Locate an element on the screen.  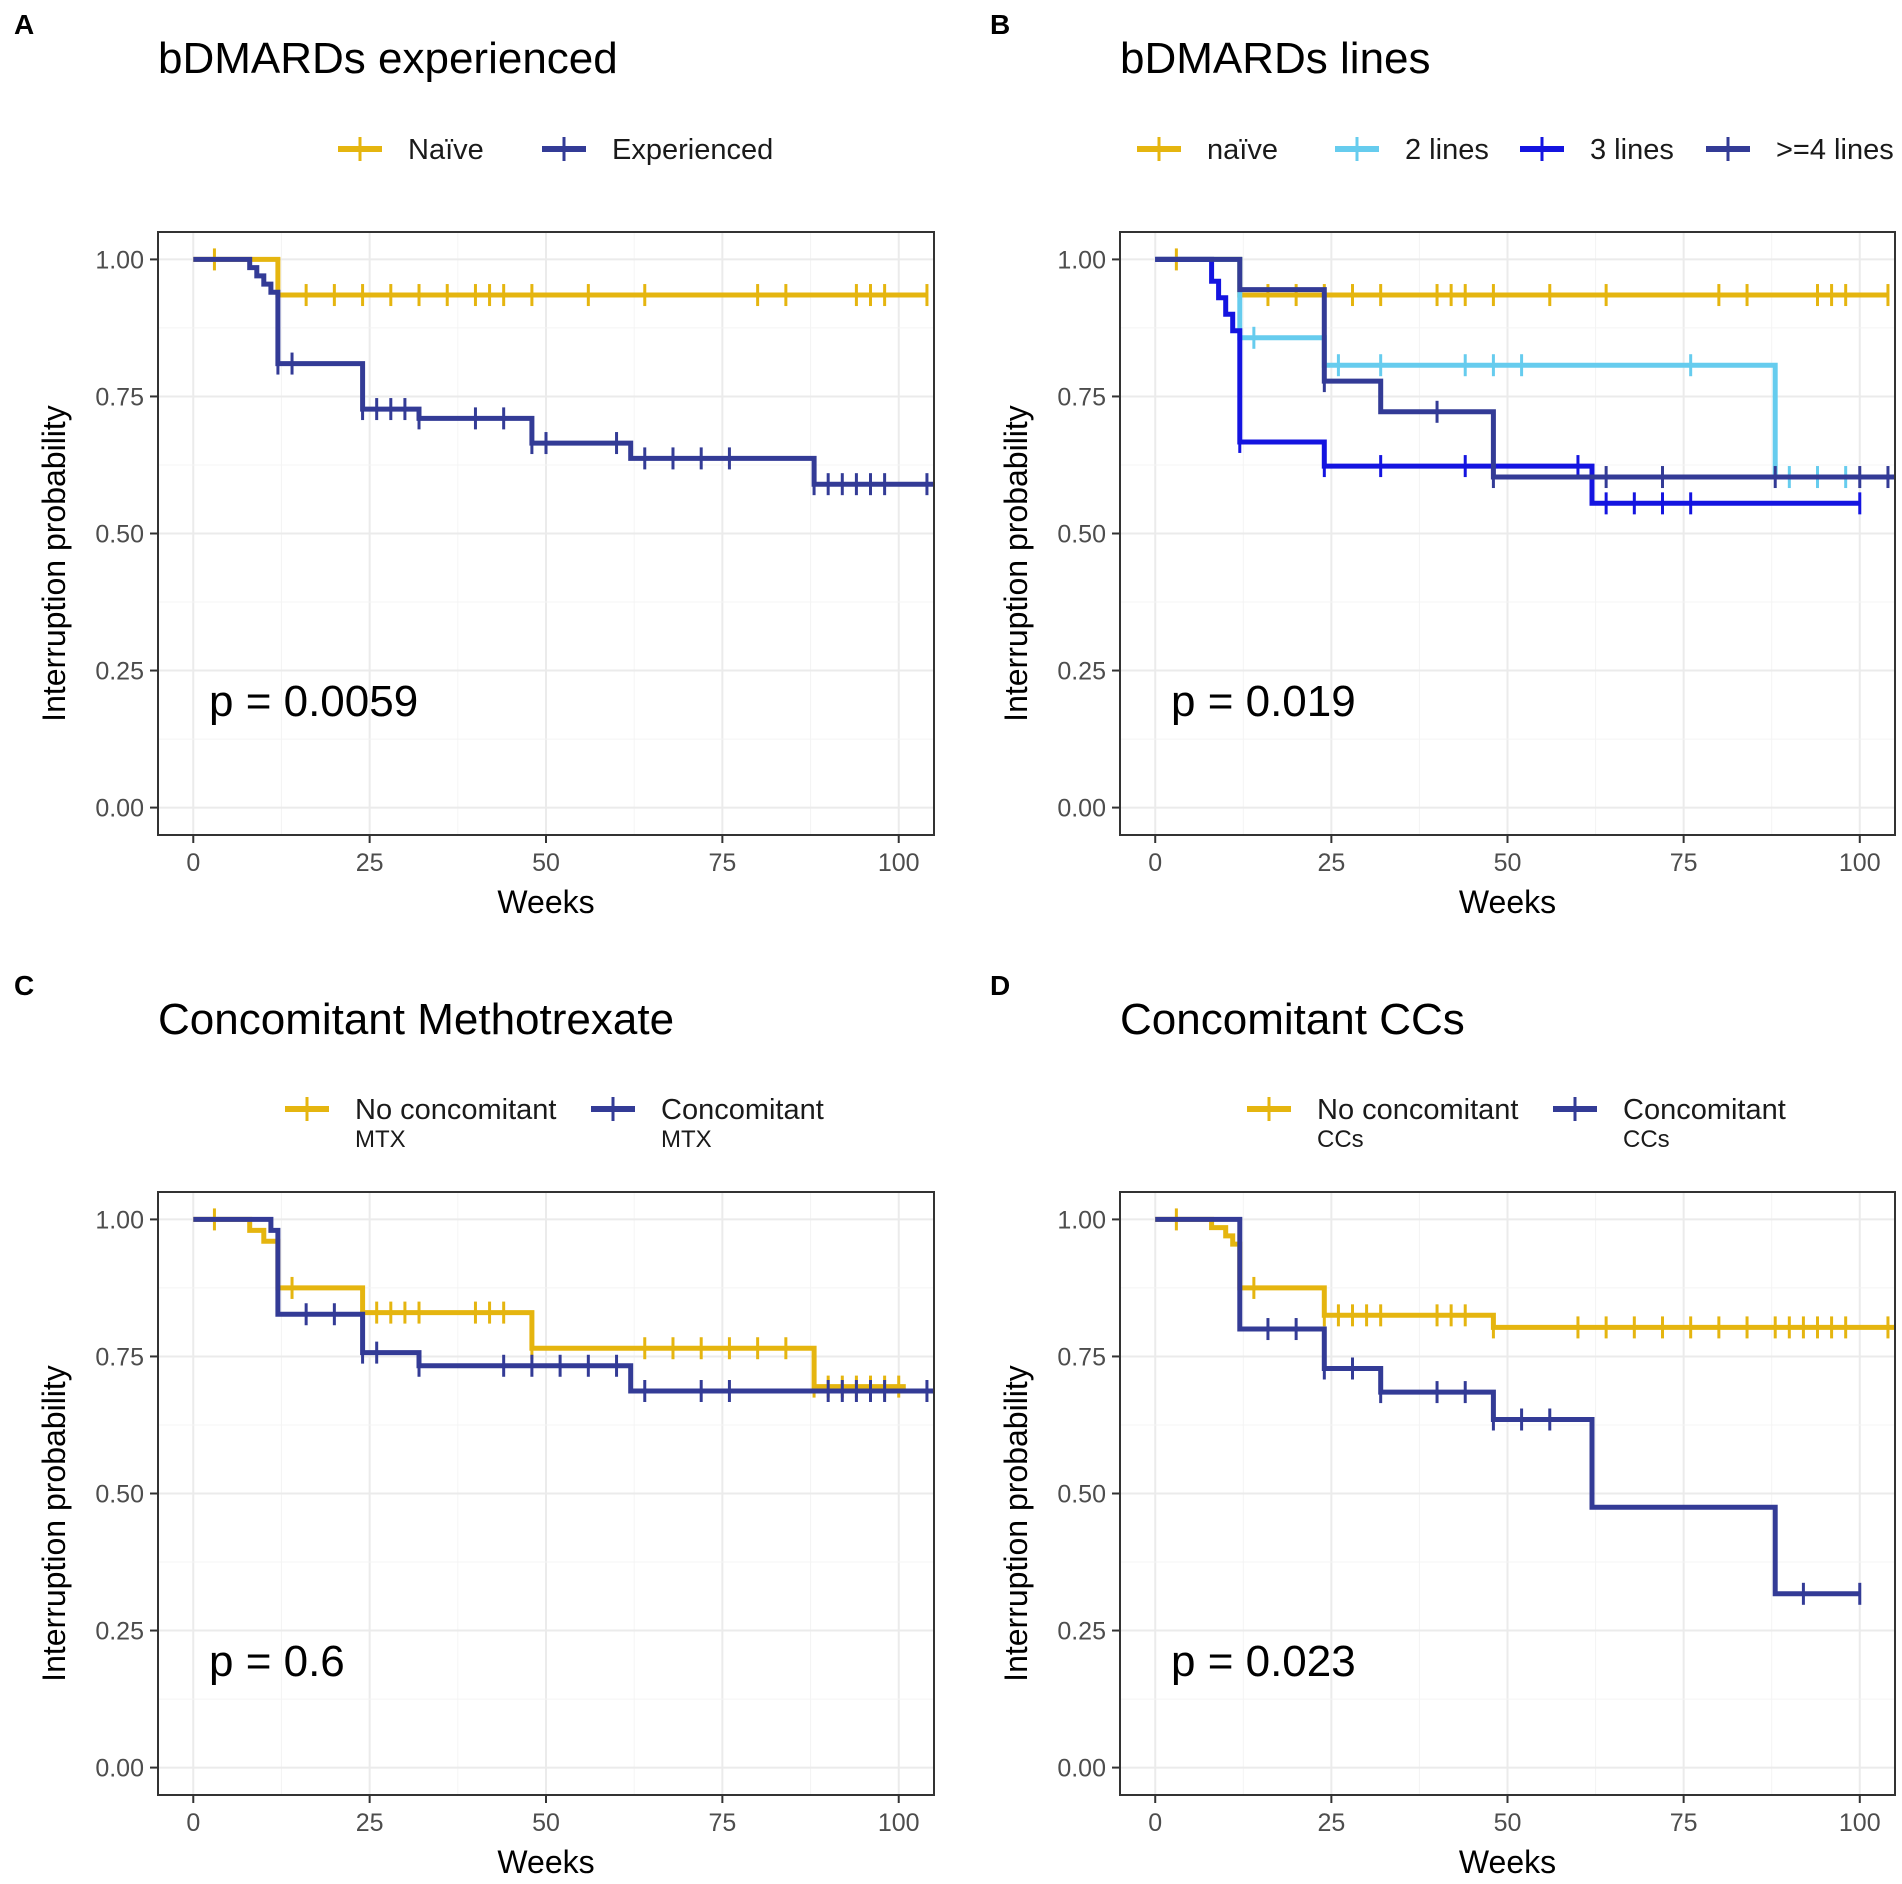
p-value-annotation: p = 0.019 is located at coordinates (1263, 701).